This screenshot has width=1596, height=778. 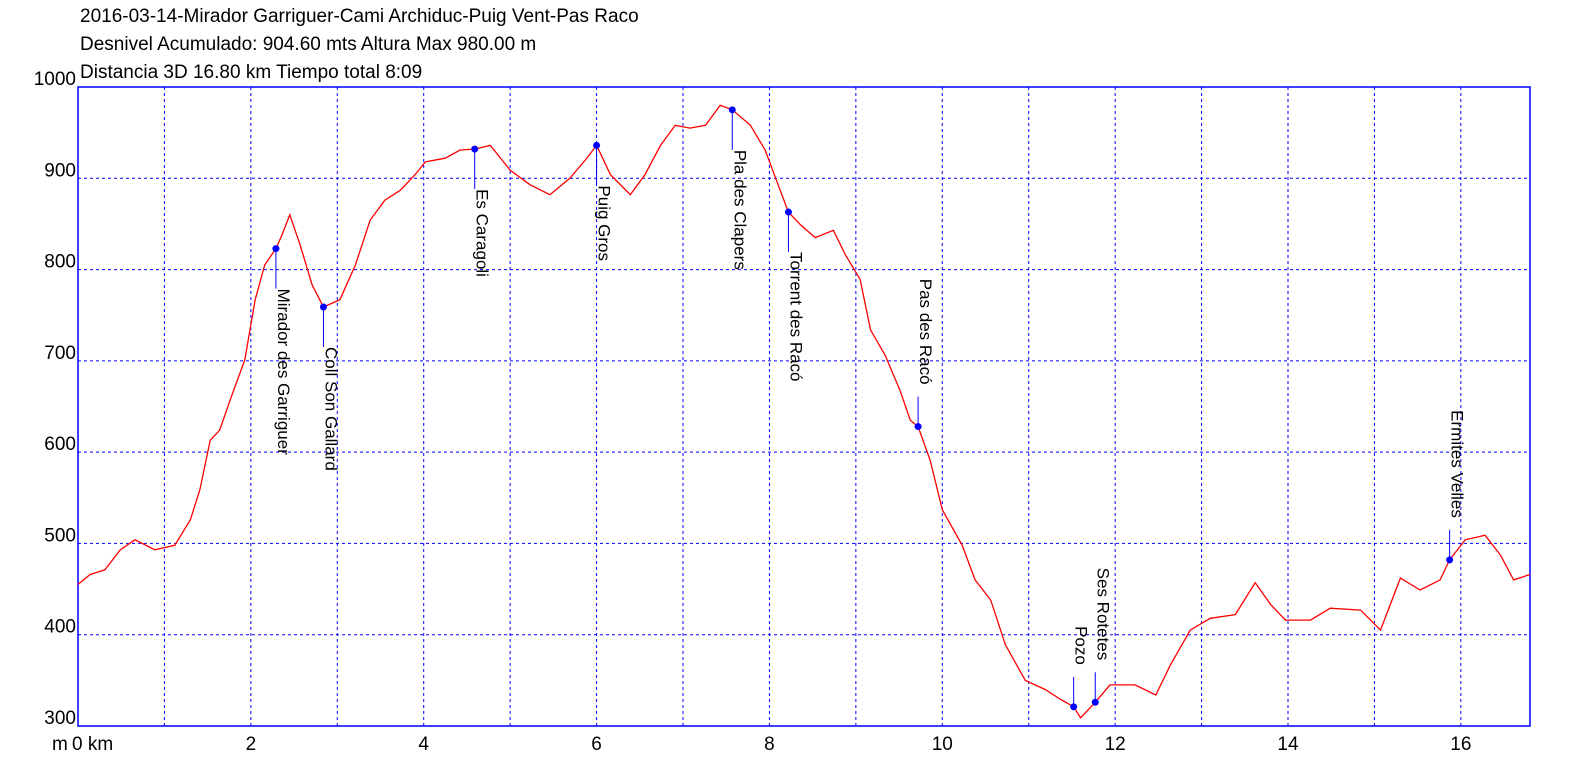 I want to click on waypoint-label: Ses Rotetes, so click(x=1102, y=614).